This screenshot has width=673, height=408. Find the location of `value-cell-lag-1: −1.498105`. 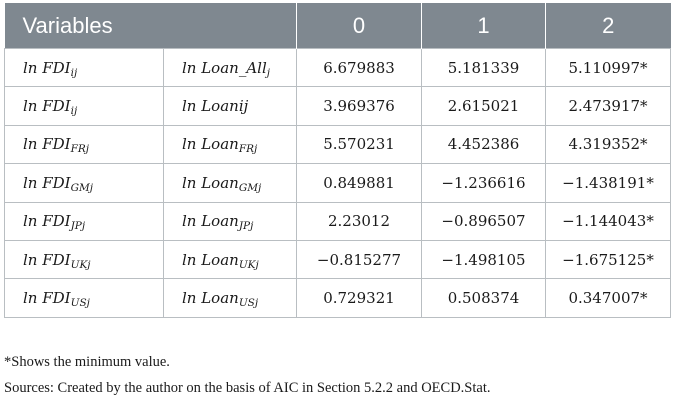

value-cell-lag-1: −1.498105 is located at coordinates (483, 259).